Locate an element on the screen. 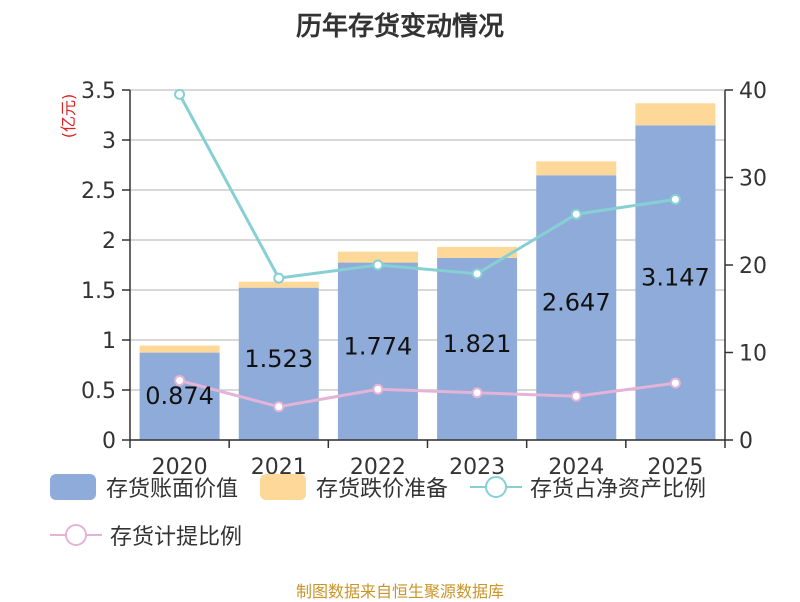  chart-title: 历年存货变动情况 is located at coordinates (399, 27).